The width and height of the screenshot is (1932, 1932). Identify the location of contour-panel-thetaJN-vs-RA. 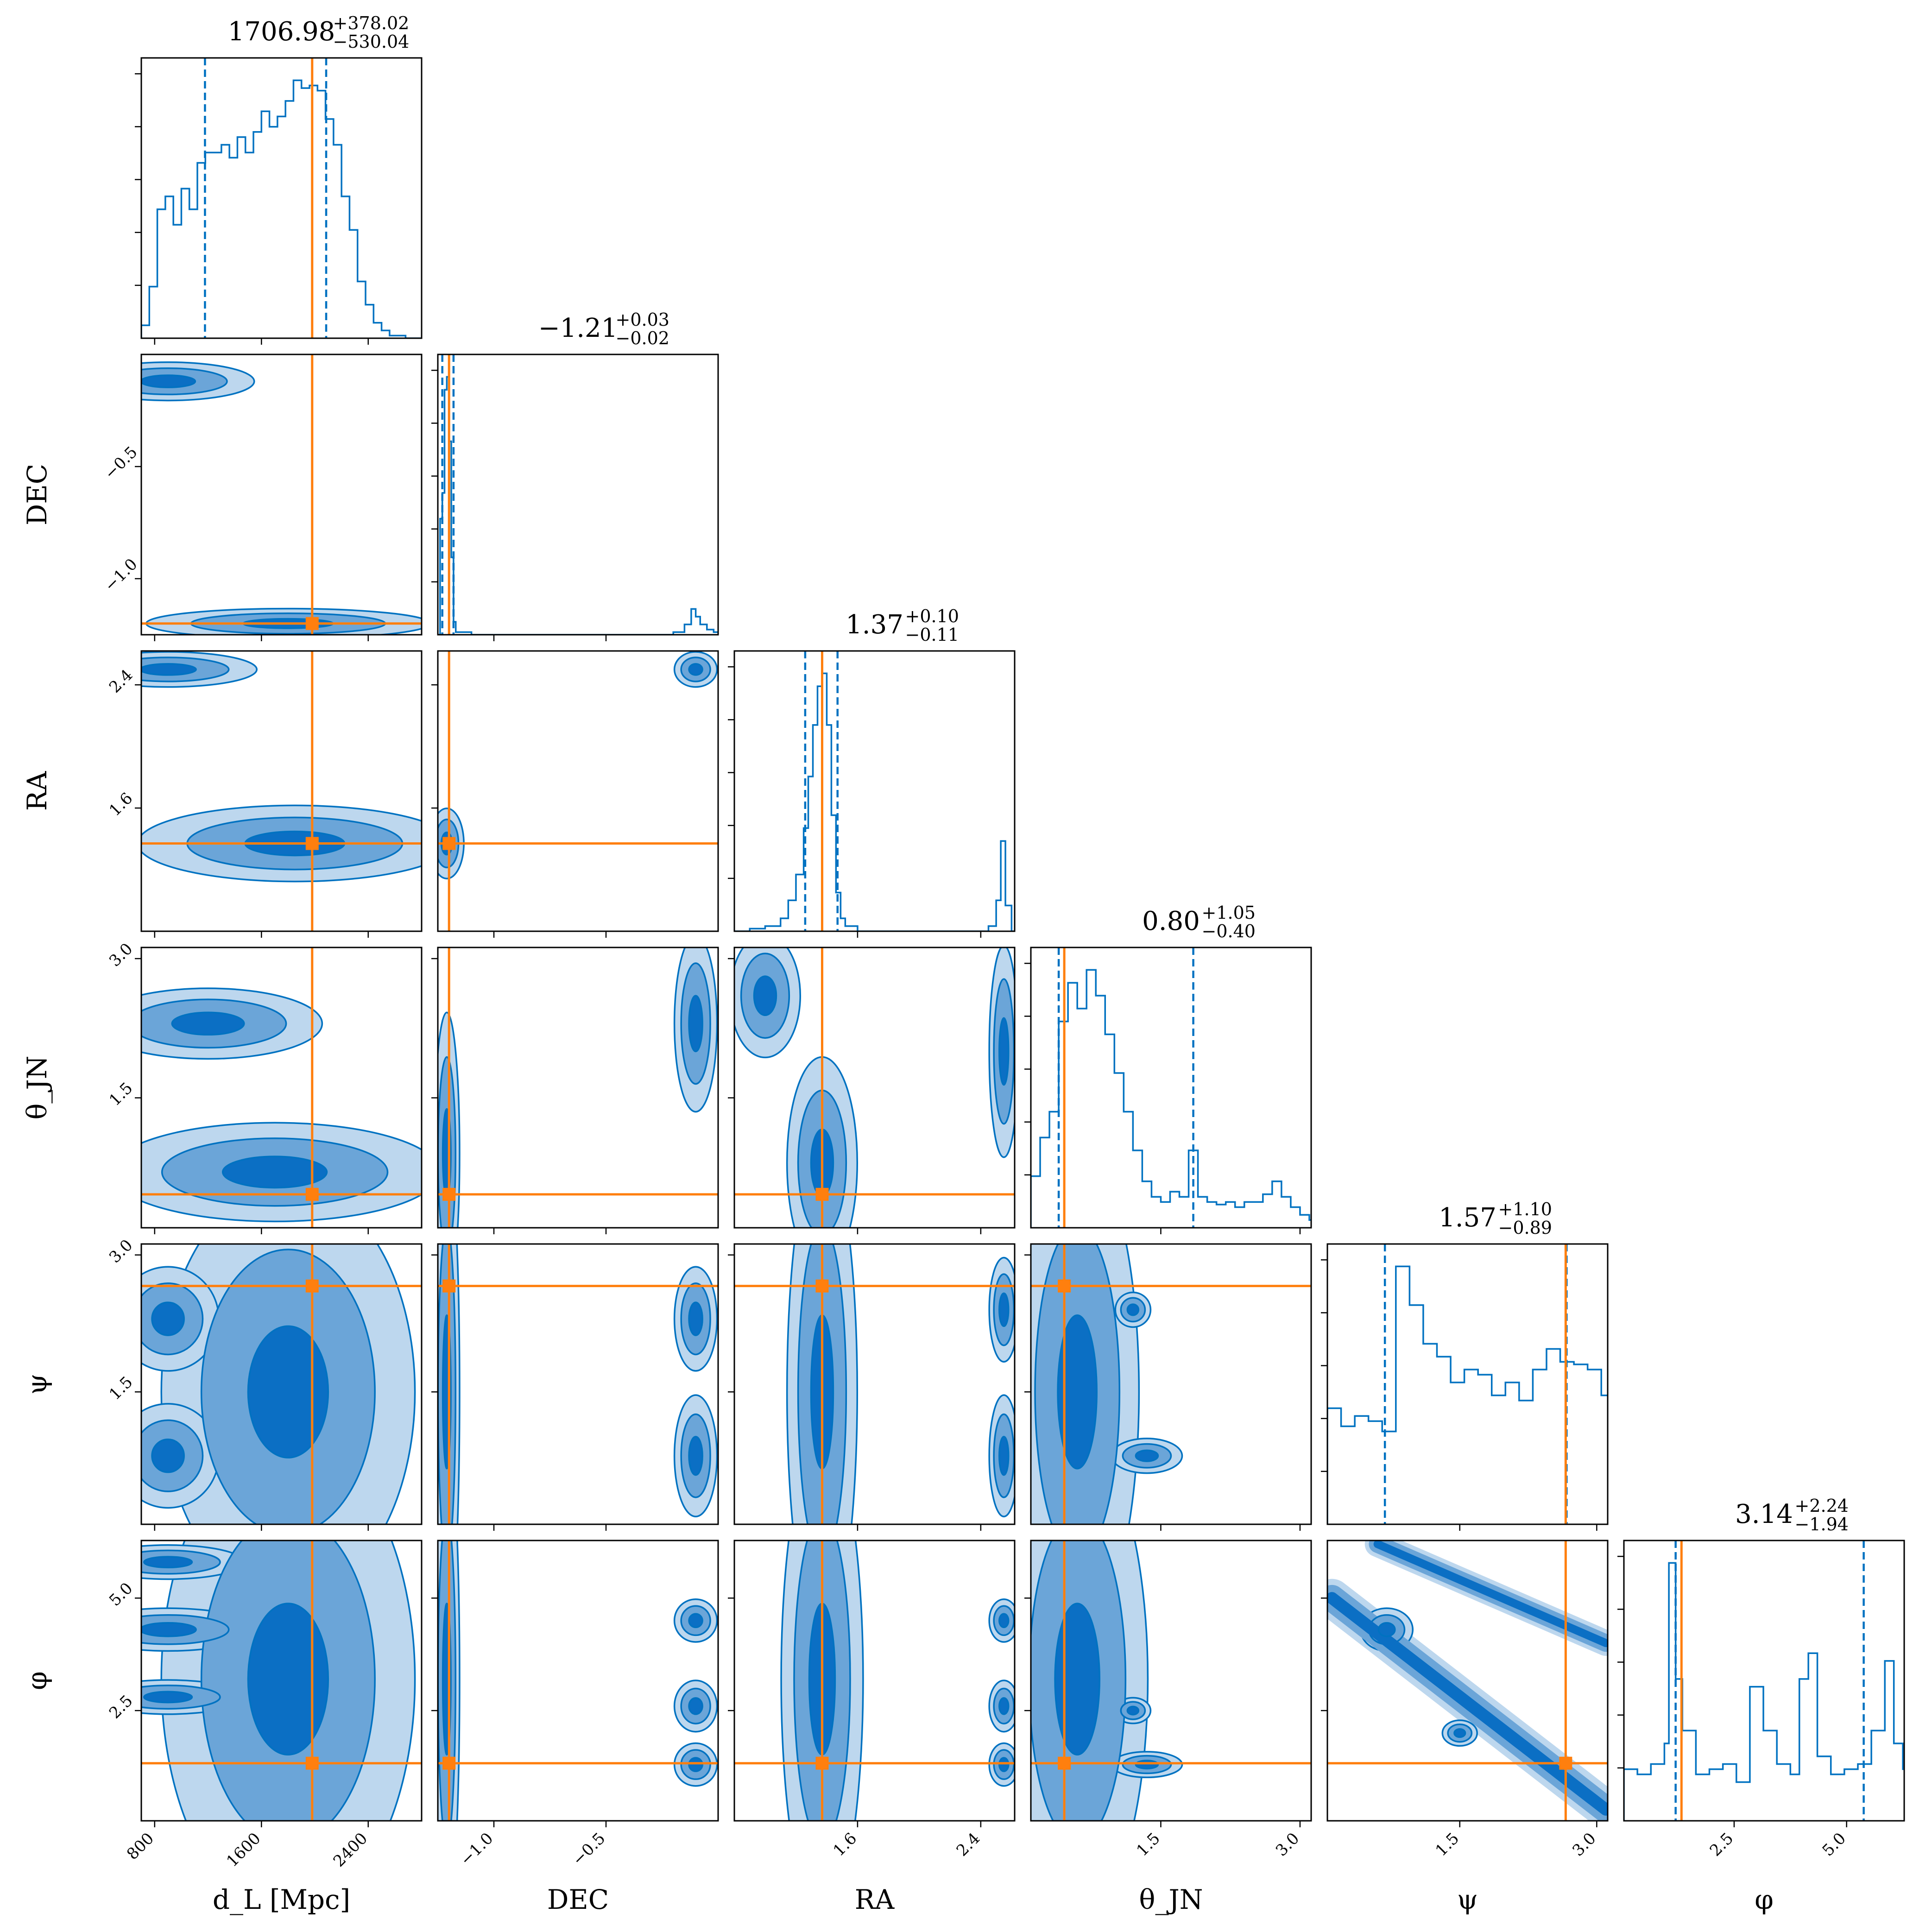
(872, 1090).